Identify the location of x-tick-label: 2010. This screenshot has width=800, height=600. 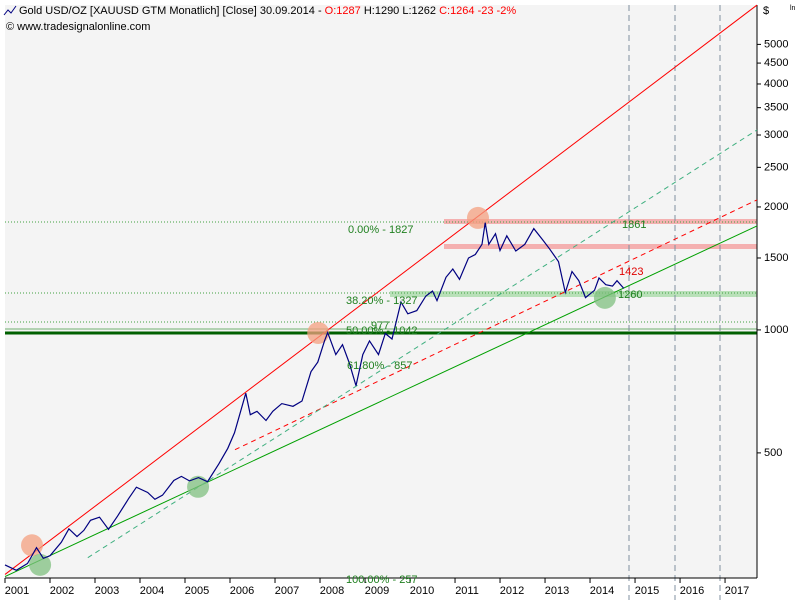
(422, 591).